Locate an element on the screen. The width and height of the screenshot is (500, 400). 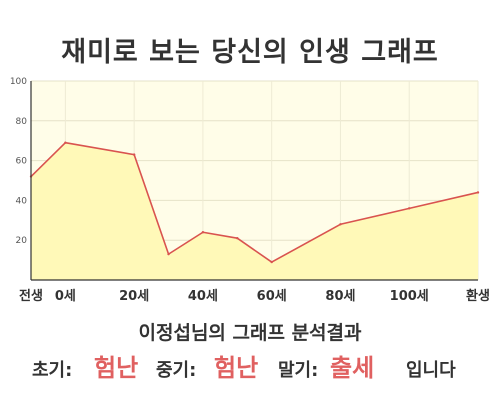
analysis-result: 초기: 험난 중기: 험난 말기: 출세 입니다 is located at coordinates (250, 364).